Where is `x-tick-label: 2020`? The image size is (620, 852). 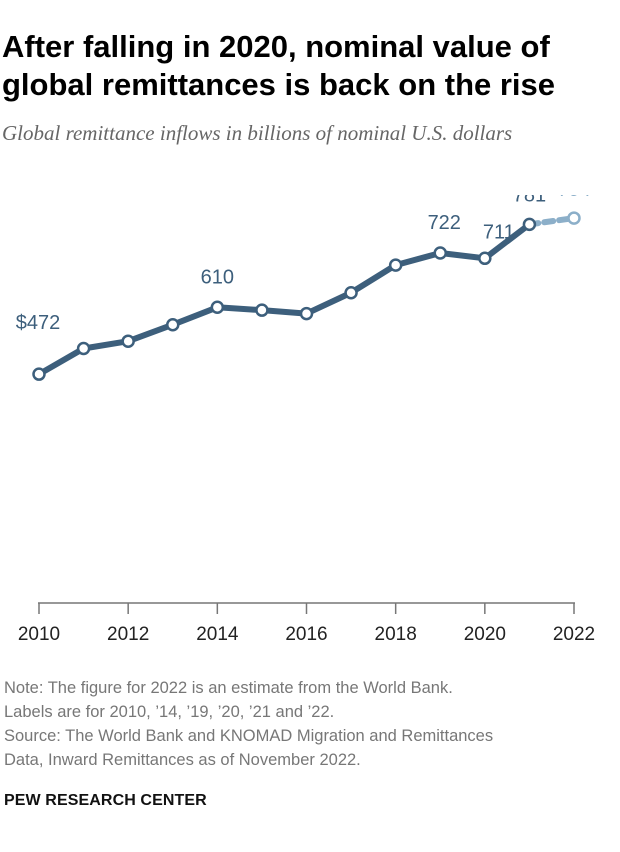 x-tick-label: 2020 is located at coordinates (485, 634).